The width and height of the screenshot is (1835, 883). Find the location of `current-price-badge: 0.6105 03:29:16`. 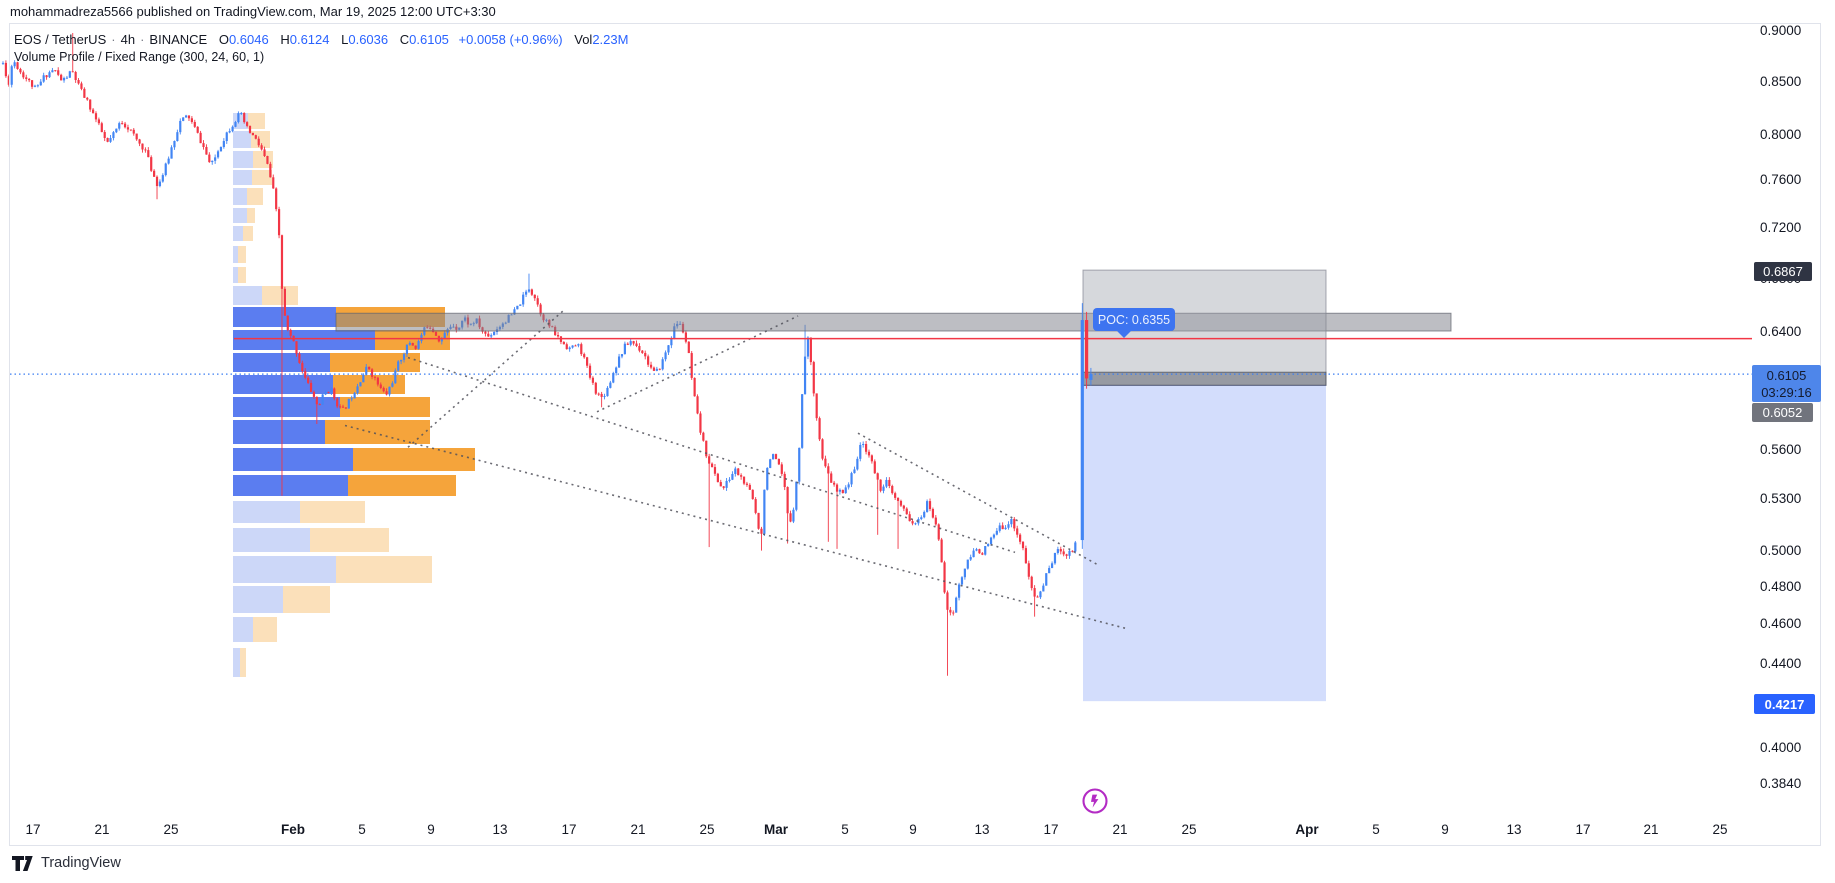

current-price-badge: 0.6105 03:29:16 is located at coordinates (1786, 383).